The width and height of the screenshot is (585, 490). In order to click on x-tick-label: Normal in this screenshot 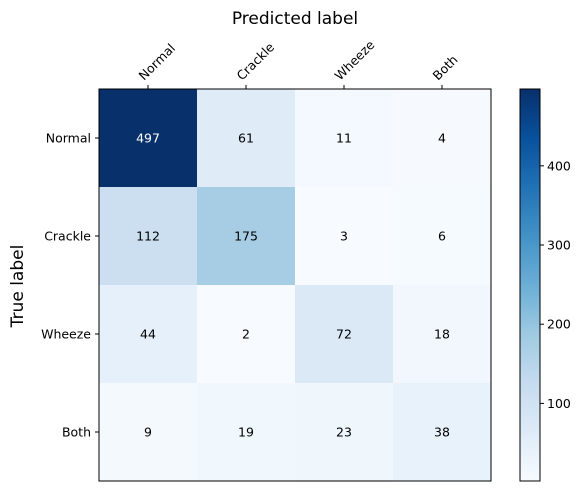, I will do `click(157, 62)`.